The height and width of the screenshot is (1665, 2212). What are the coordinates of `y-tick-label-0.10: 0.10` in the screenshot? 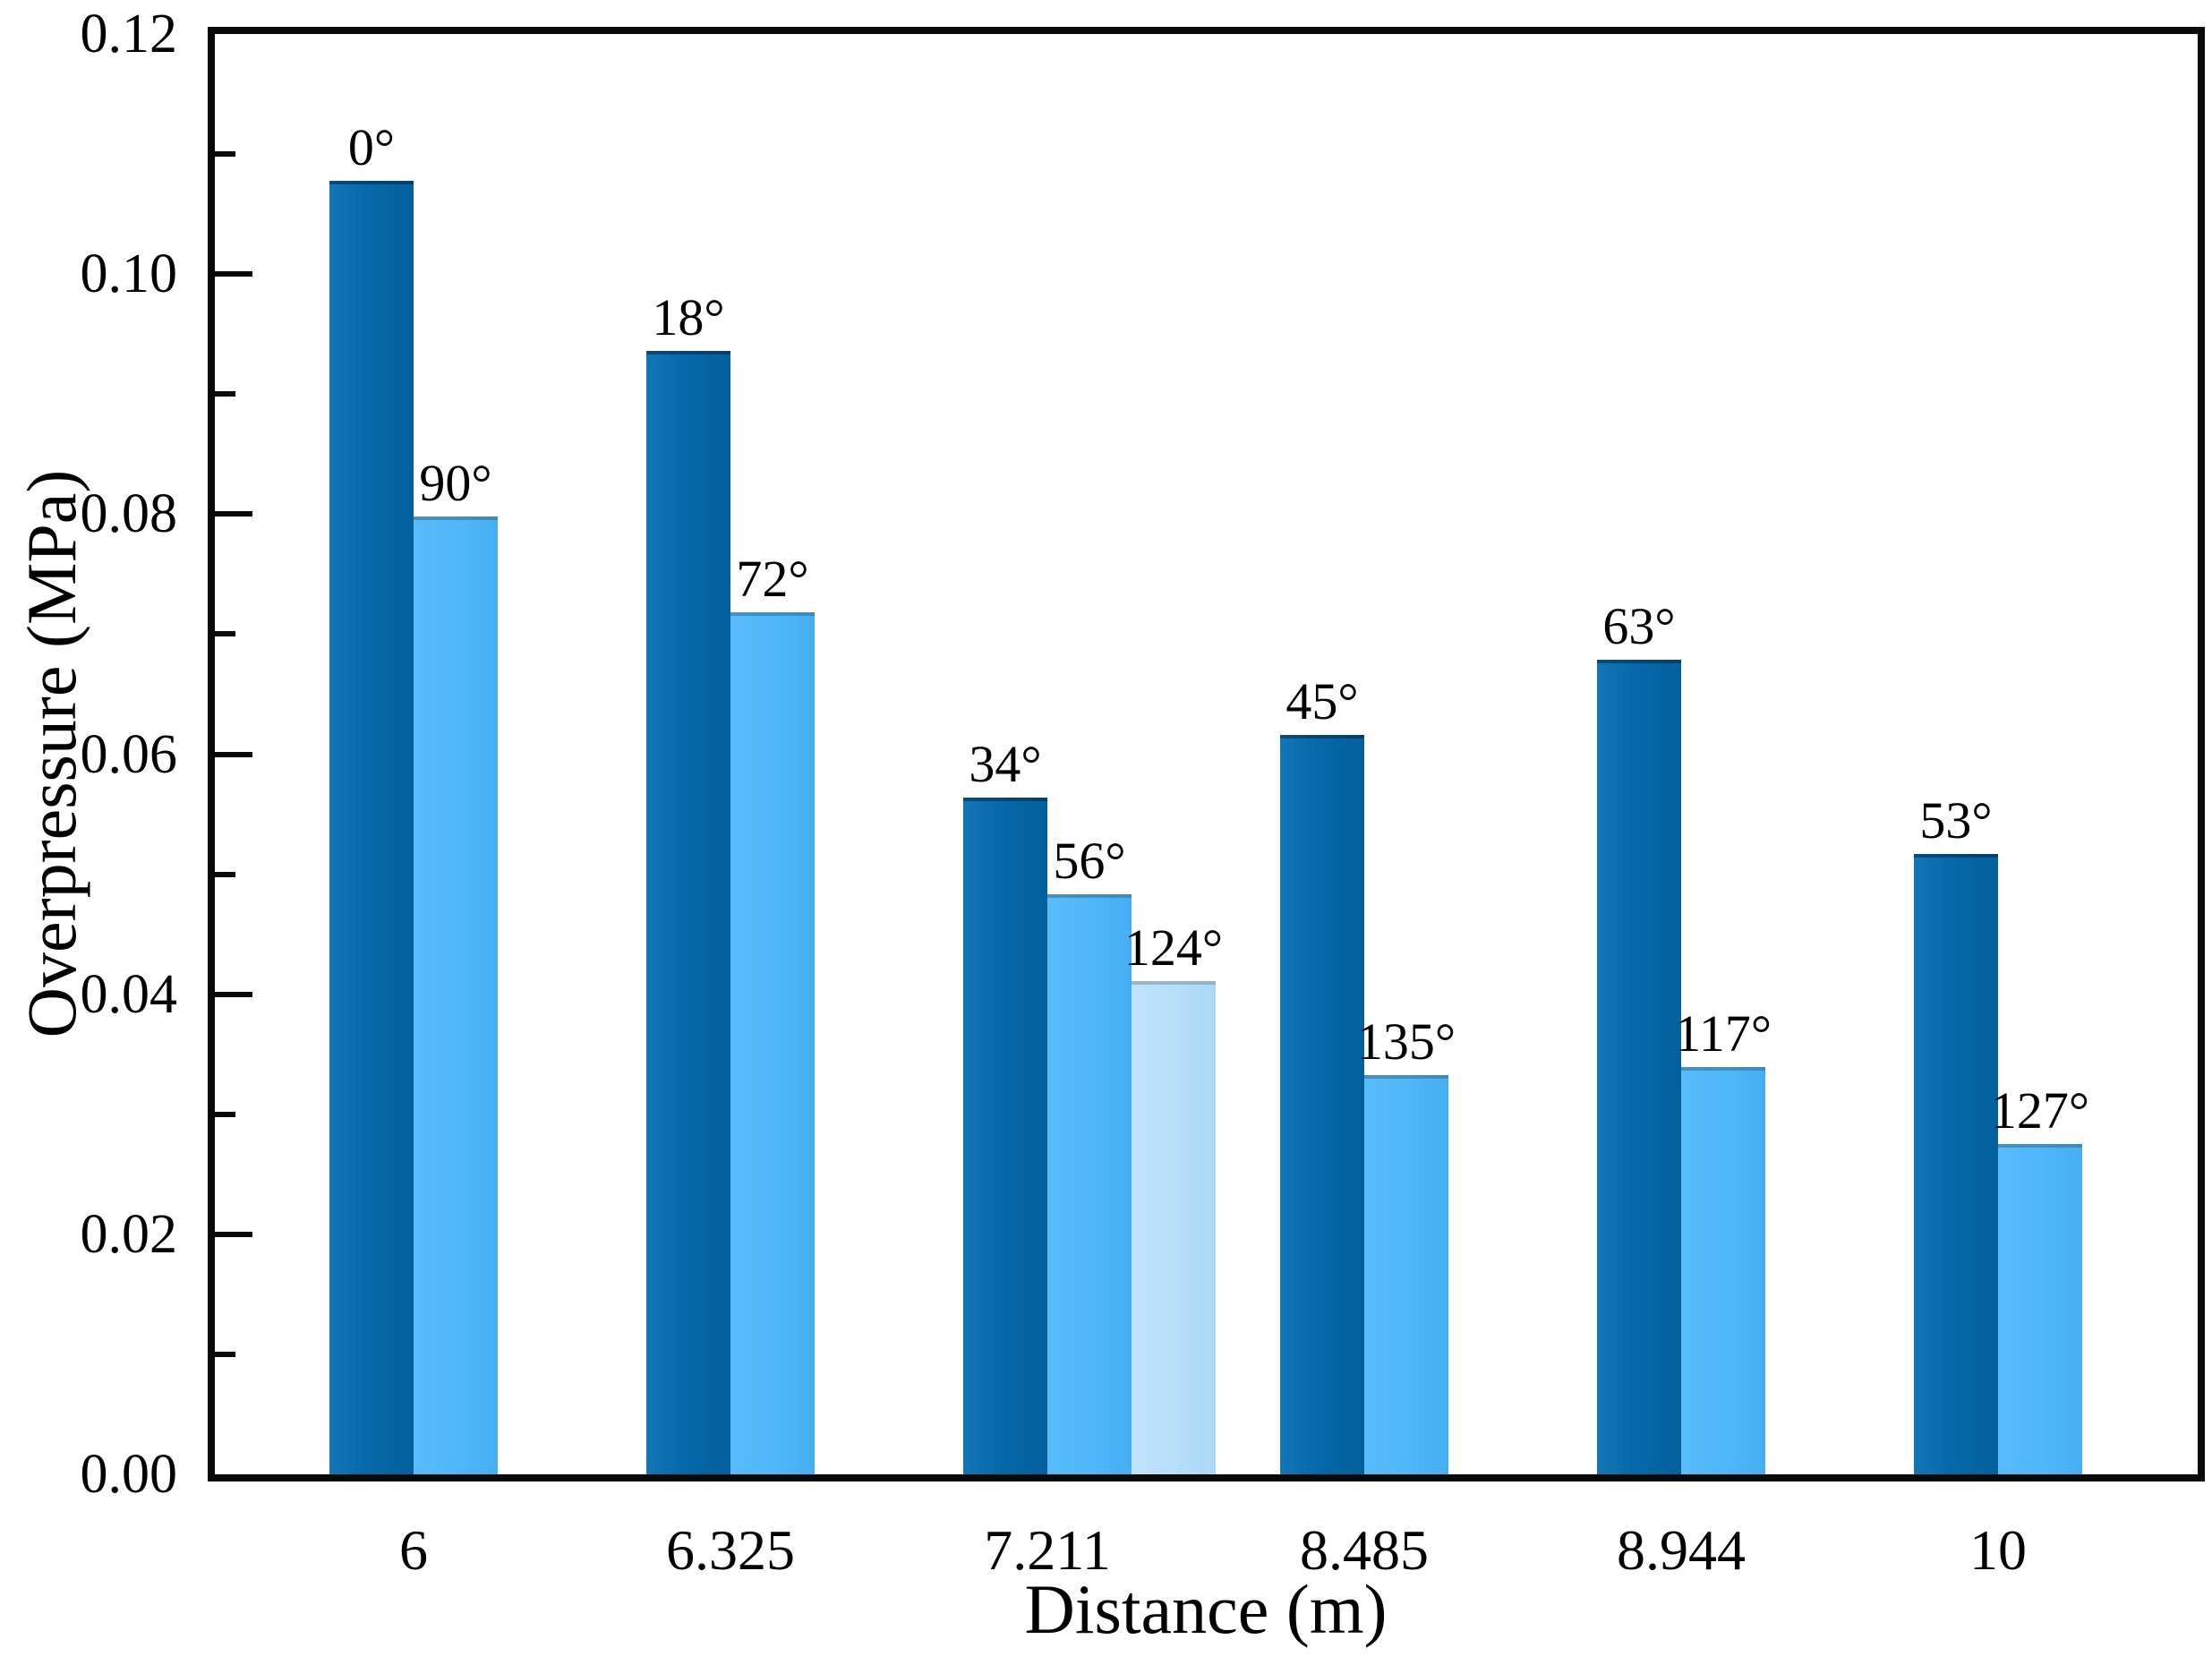 It's located at (129, 274).